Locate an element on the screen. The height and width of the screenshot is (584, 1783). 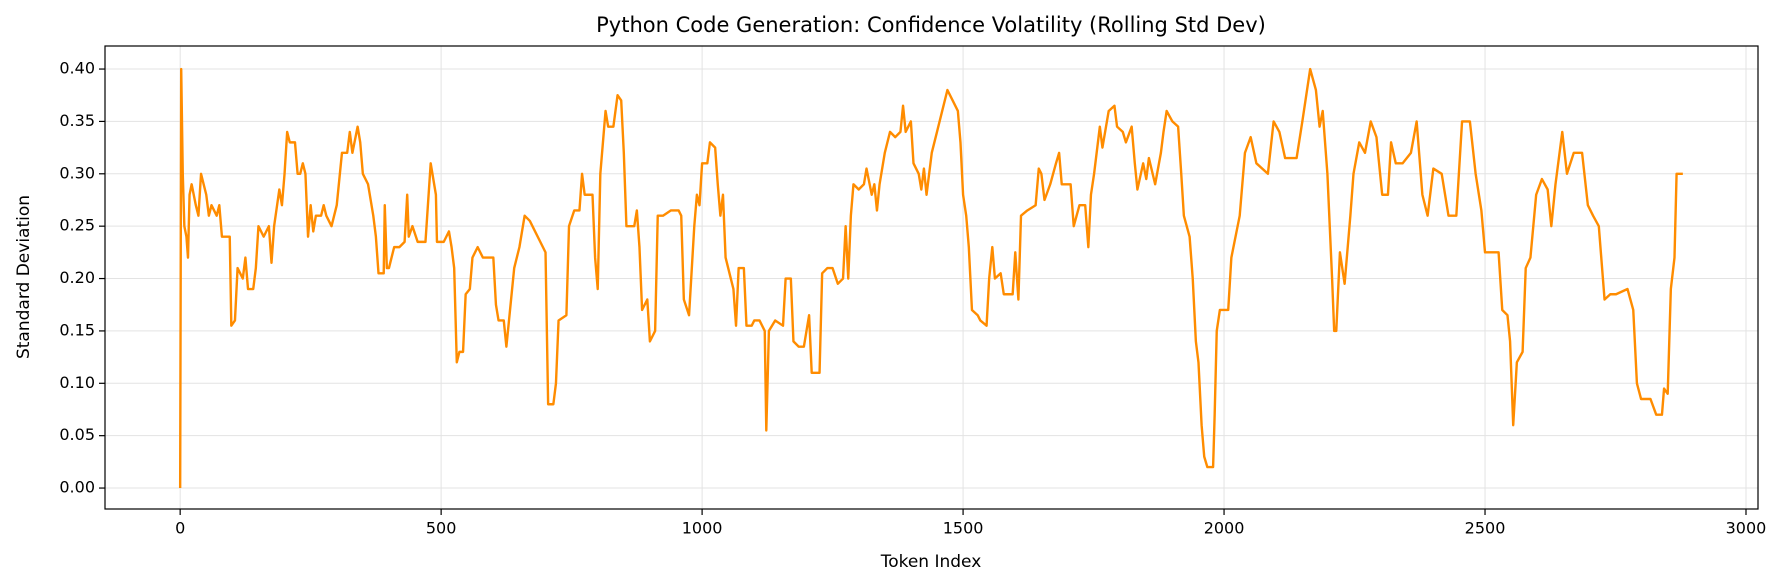
y-tick-label: 0.00 is located at coordinates (77, 487).